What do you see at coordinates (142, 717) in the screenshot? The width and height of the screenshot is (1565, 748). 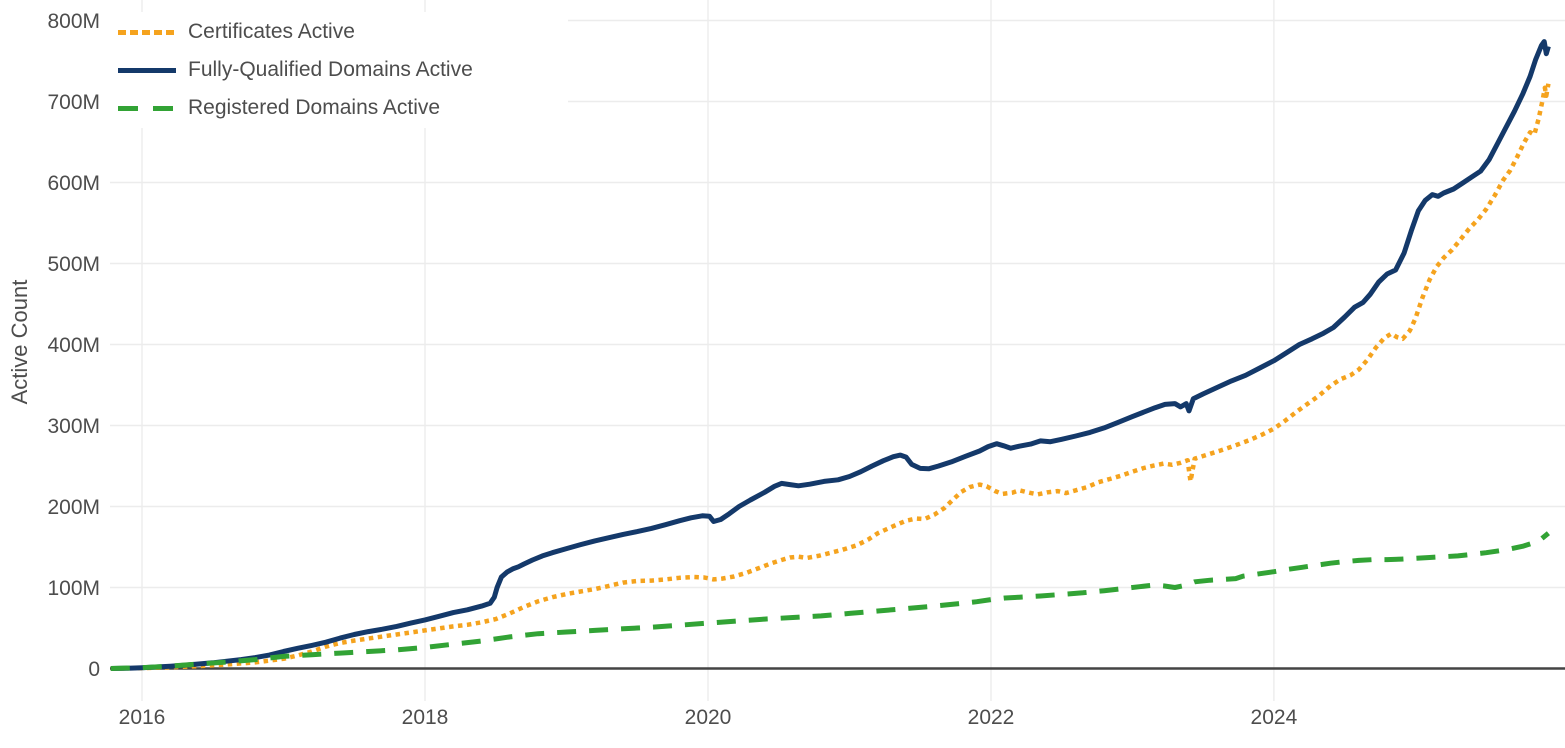 I see `x-tick-label: 2016` at bounding box center [142, 717].